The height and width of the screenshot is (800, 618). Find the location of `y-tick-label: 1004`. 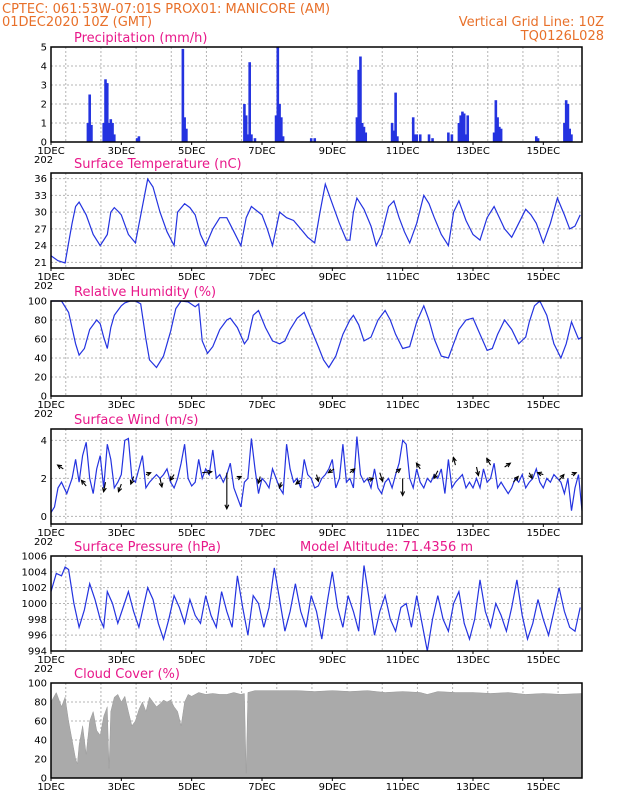

y-tick-label: 1004 is located at coordinates (34, 572).